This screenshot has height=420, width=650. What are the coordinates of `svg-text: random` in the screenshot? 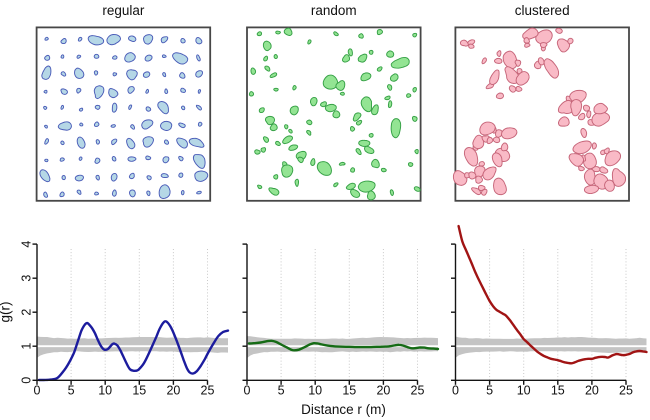 It's located at (334, 10).